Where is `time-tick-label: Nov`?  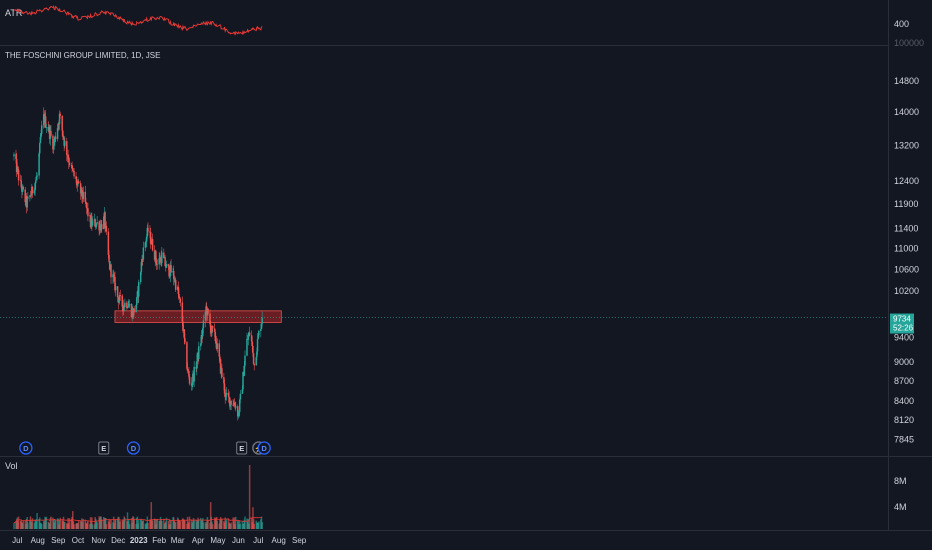
time-tick-label: Nov is located at coordinates (98, 540).